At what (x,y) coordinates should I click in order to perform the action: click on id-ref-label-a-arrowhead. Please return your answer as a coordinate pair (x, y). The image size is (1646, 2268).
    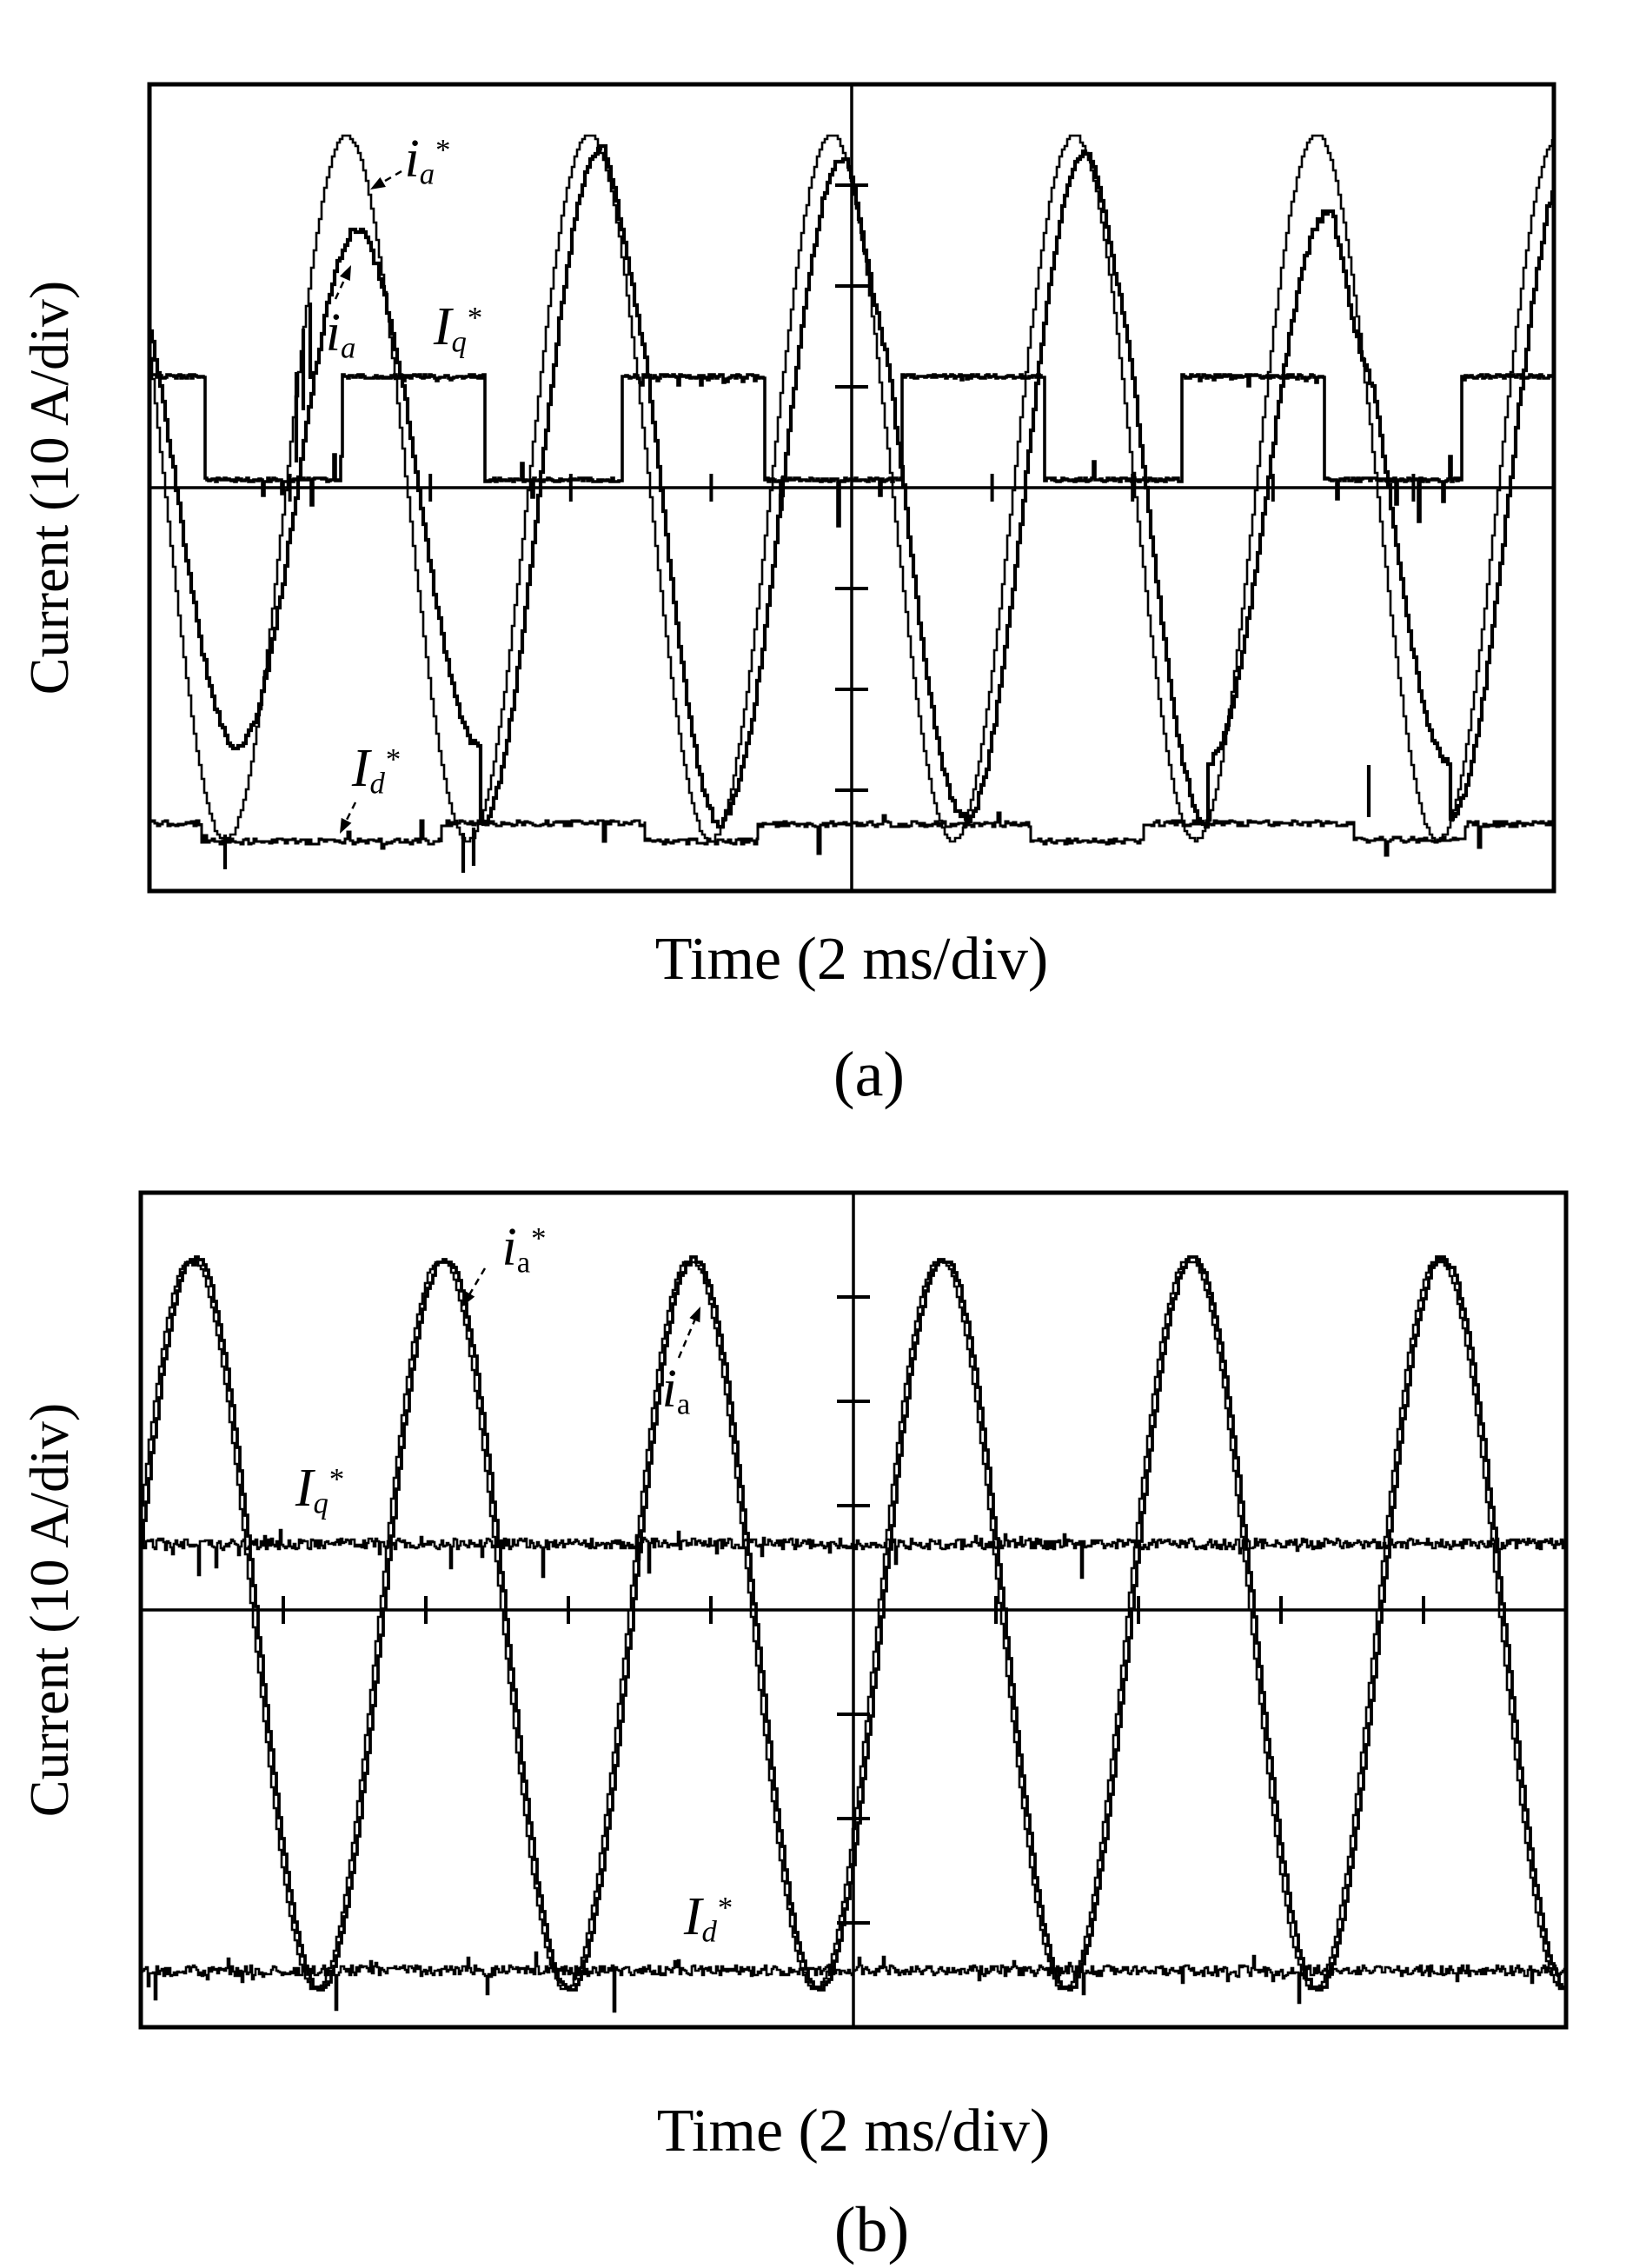
    Looking at the image, I should click on (346, 825).